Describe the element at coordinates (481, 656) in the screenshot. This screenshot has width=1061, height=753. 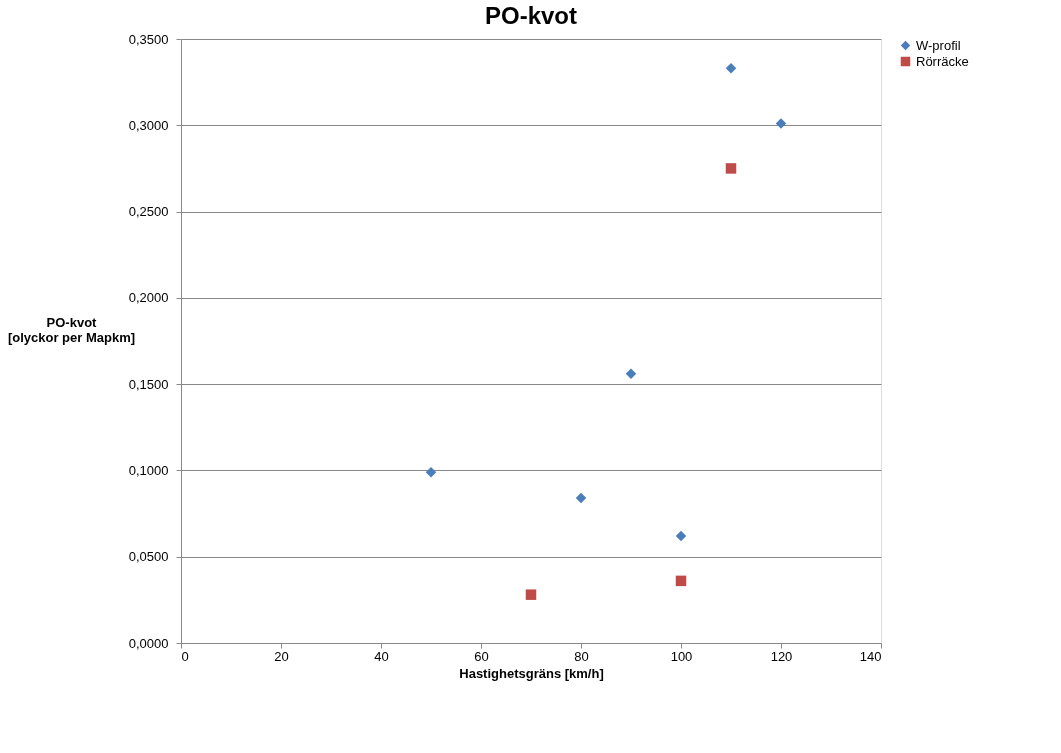
I see `x-tick-label: 60` at that location.